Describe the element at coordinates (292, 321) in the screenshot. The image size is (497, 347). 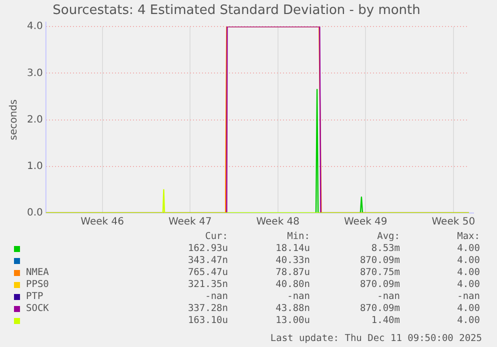
I see `text: 13.00u` at that location.